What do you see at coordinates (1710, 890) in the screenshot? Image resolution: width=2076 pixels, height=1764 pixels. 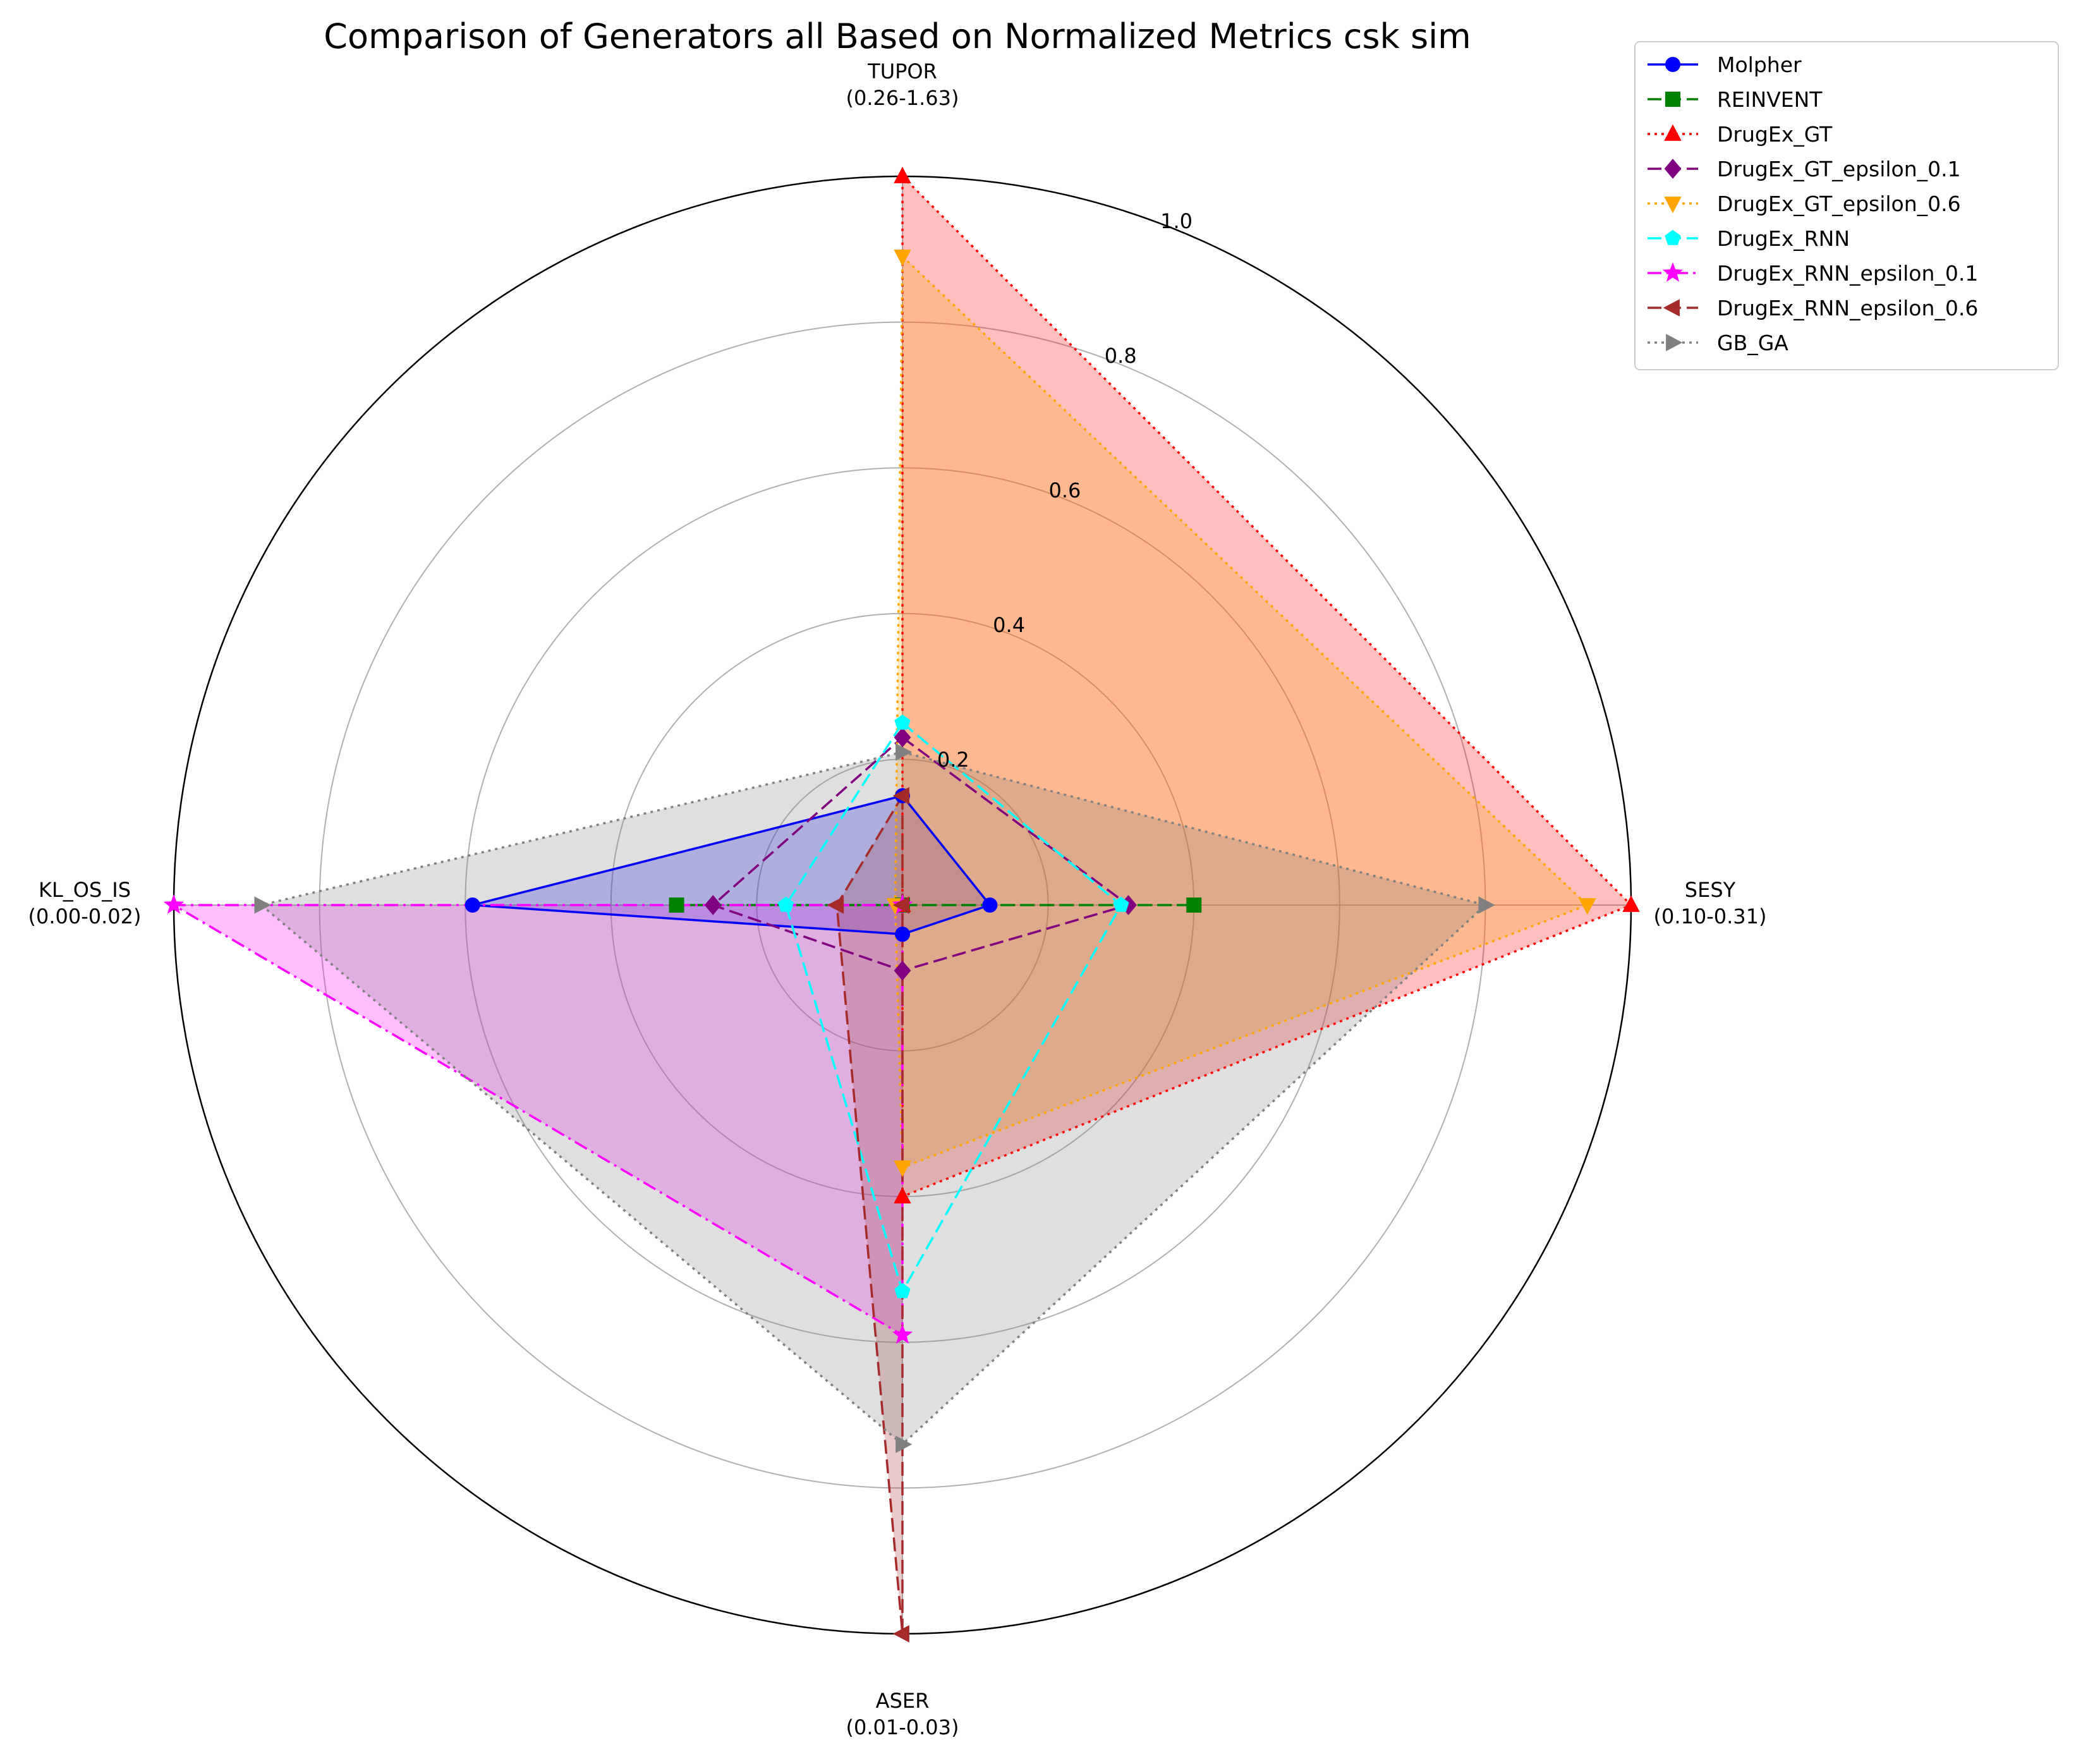 I see `axis-label-SESY: SESY` at bounding box center [1710, 890].